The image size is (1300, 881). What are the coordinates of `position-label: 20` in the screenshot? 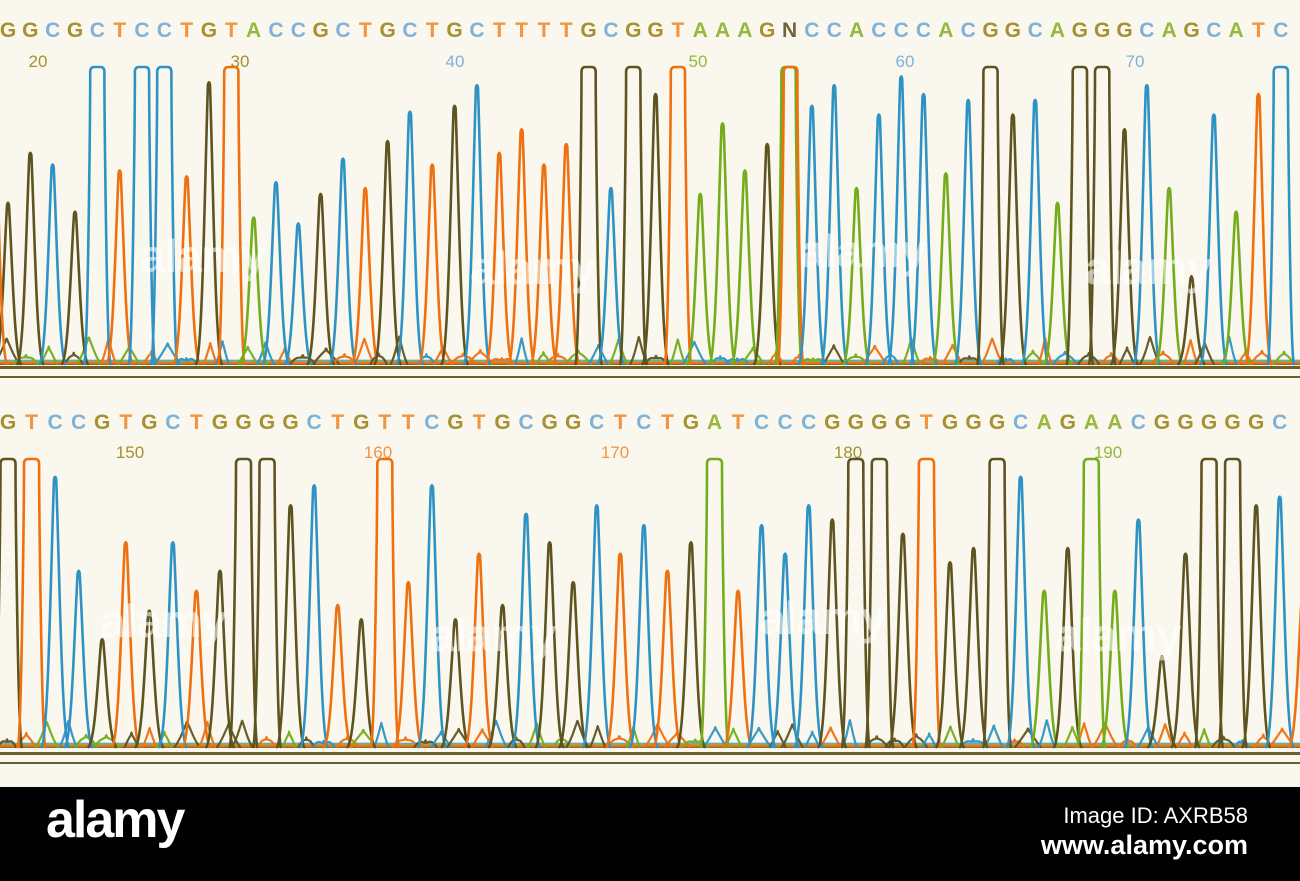 It's located at (38, 61).